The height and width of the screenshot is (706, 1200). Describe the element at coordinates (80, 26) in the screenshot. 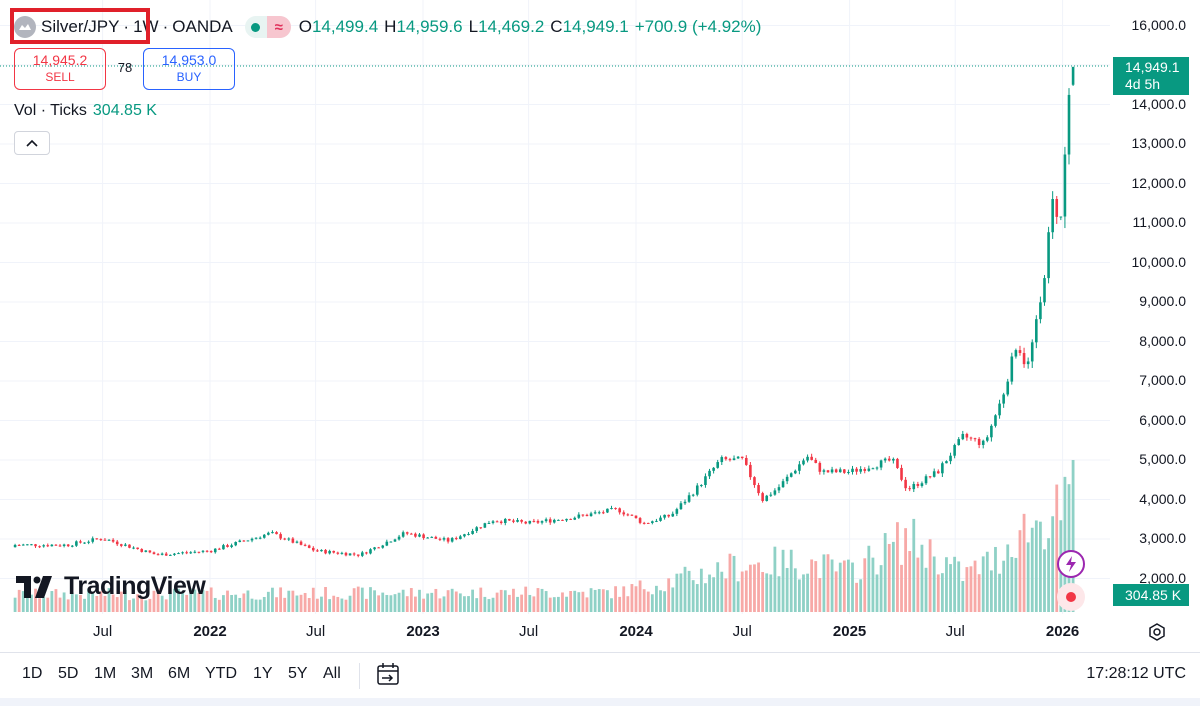

I see `symbol-name: Silver/JPY` at that location.